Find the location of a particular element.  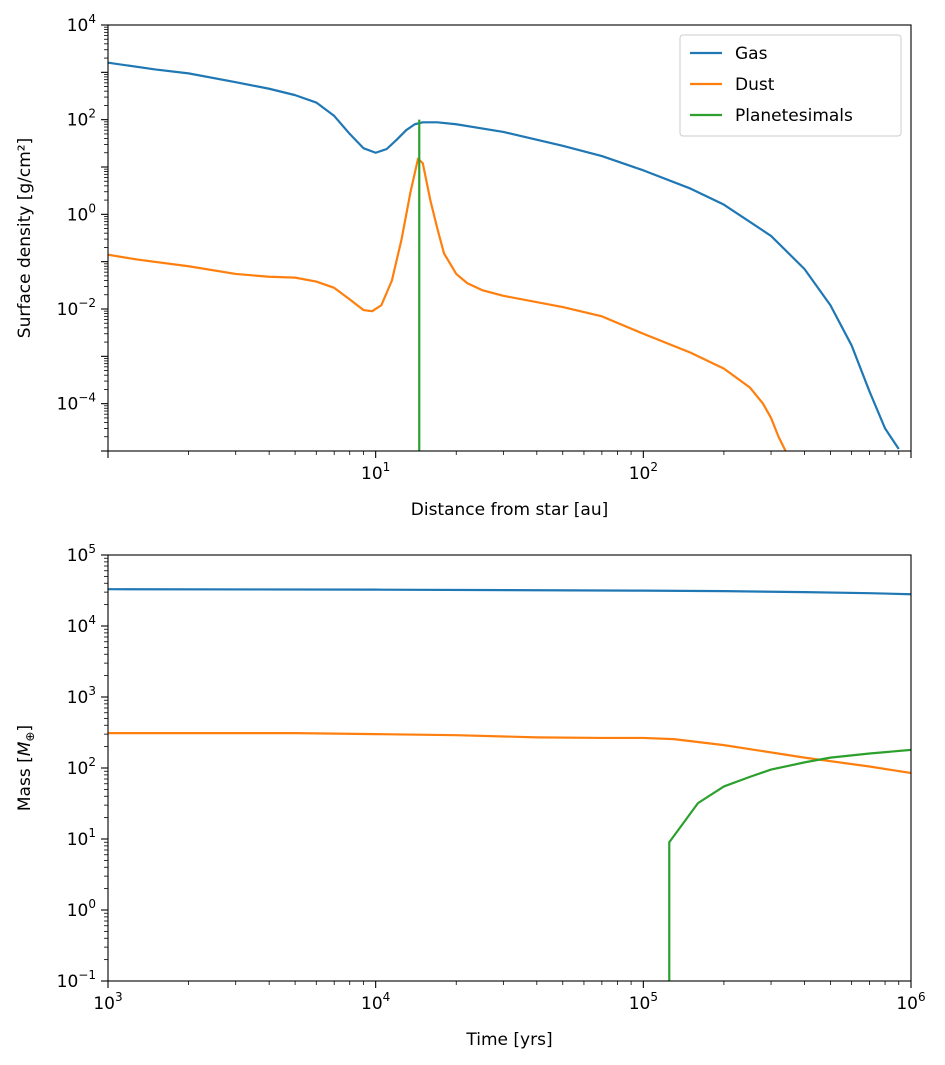

legend-label-planetesimals: Planetesimals is located at coordinates (794, 116).